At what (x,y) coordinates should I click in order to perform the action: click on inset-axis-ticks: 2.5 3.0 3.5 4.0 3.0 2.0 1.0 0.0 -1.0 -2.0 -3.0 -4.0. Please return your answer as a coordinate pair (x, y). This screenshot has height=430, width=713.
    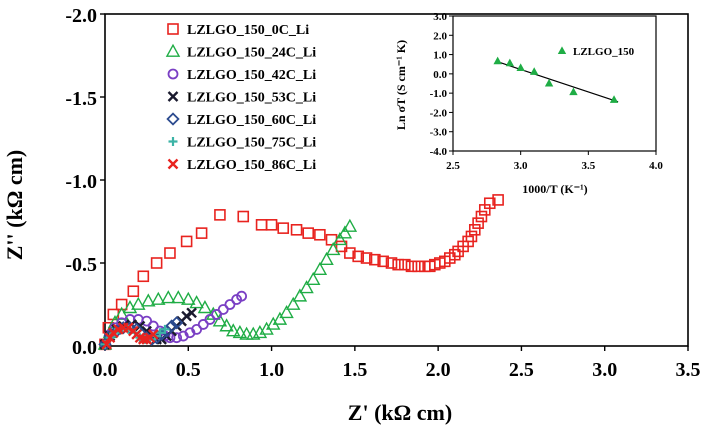
    Looking at the image, I should click on (547, 91).